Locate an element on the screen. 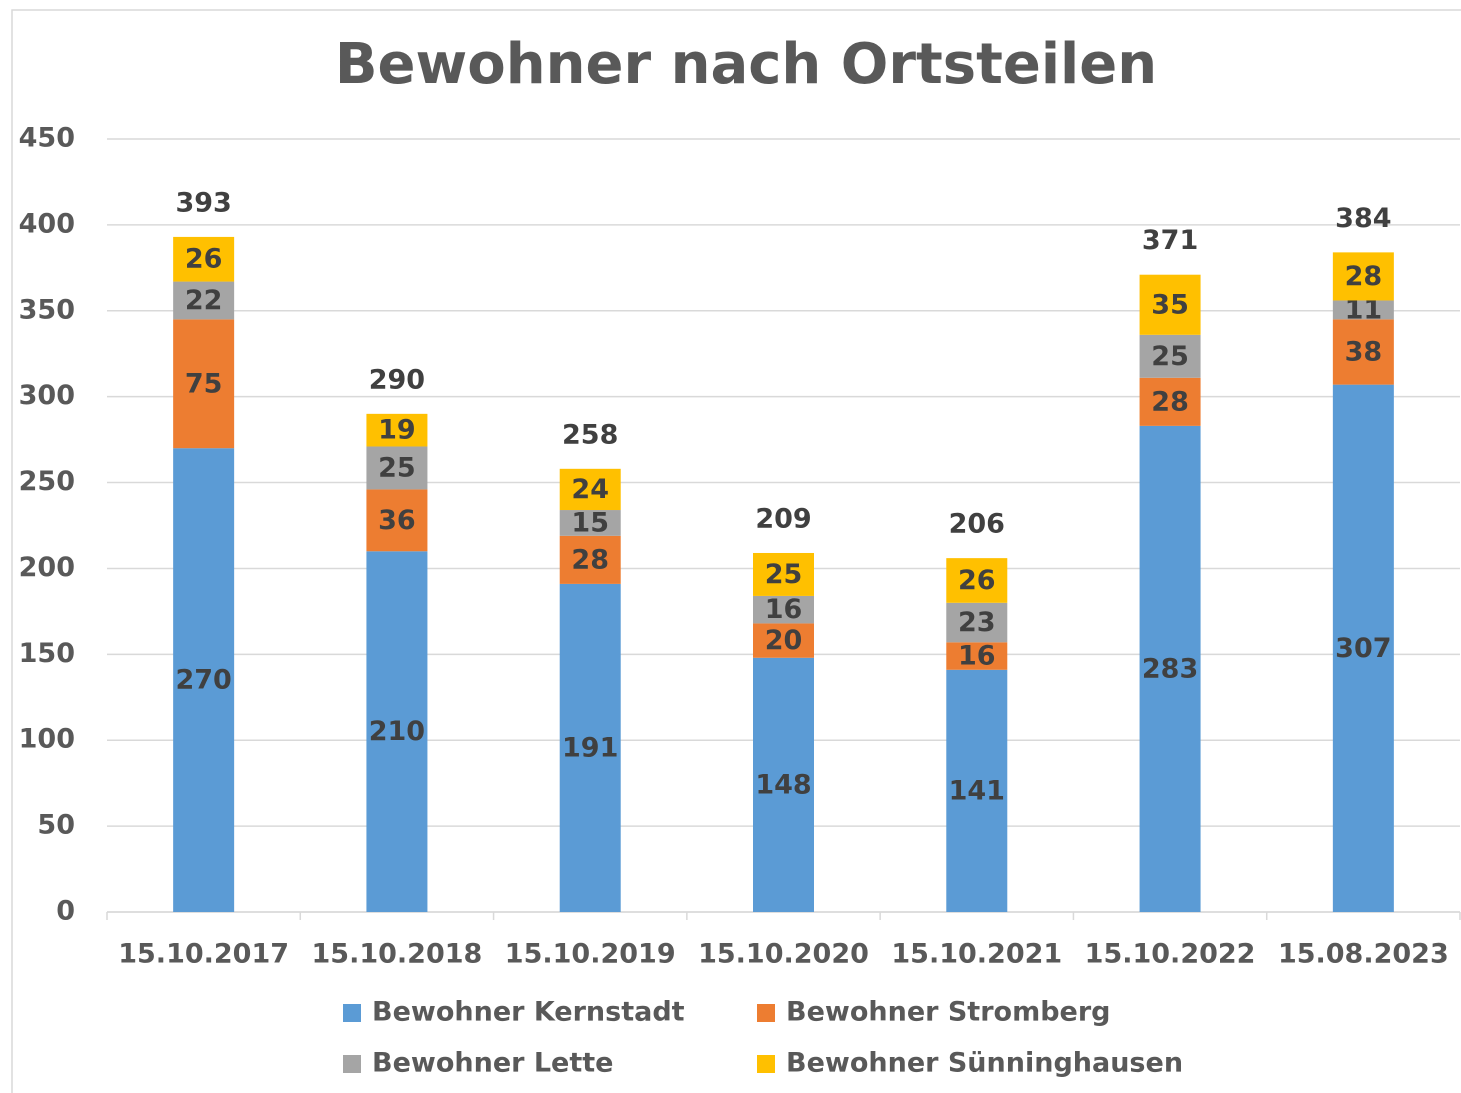 The width and height of the screenshot is (1461, 1093). y-tick-label: 400 is located at coordinates (47, 223).